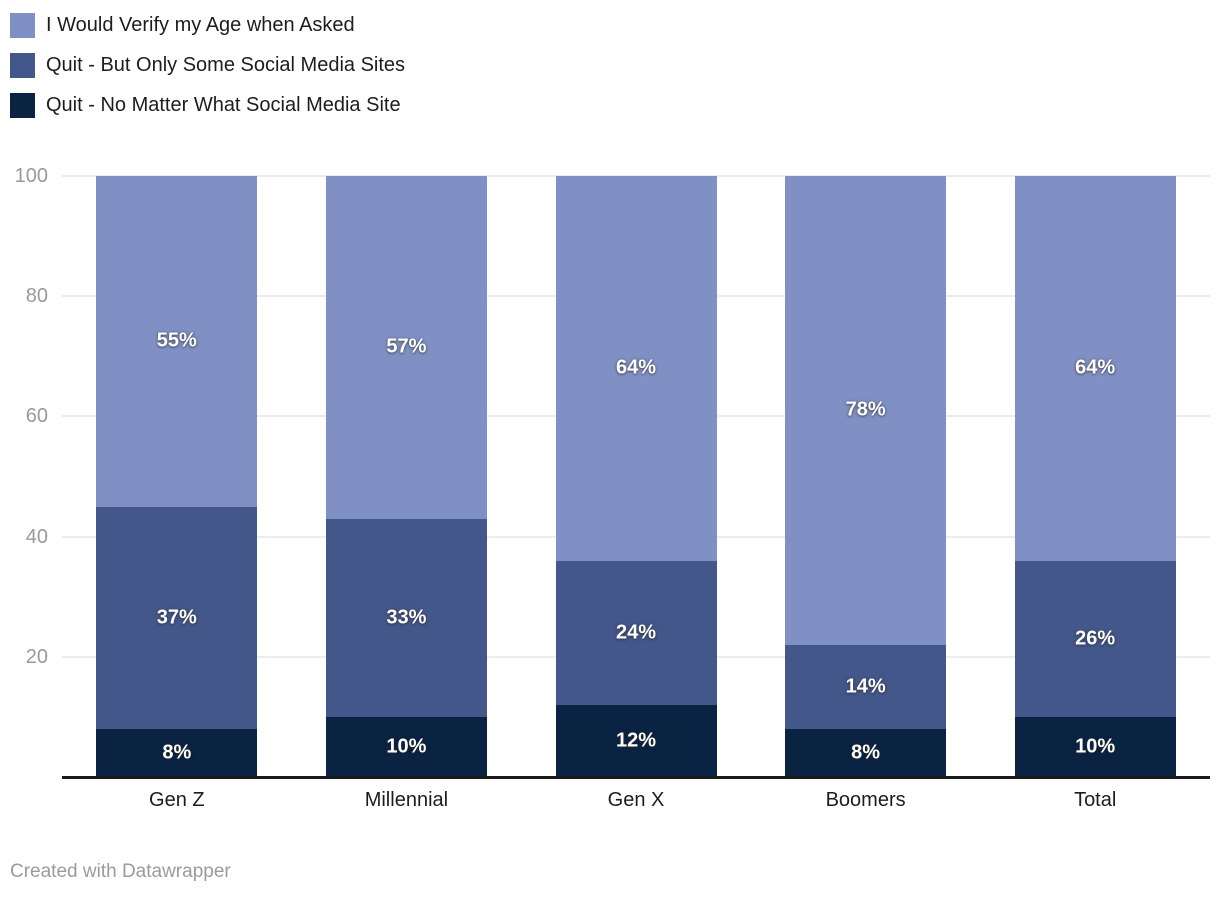 The width and height of the screenshot is (1220, 898). I want to click on y-tick-label: 20, so click(36, 656).